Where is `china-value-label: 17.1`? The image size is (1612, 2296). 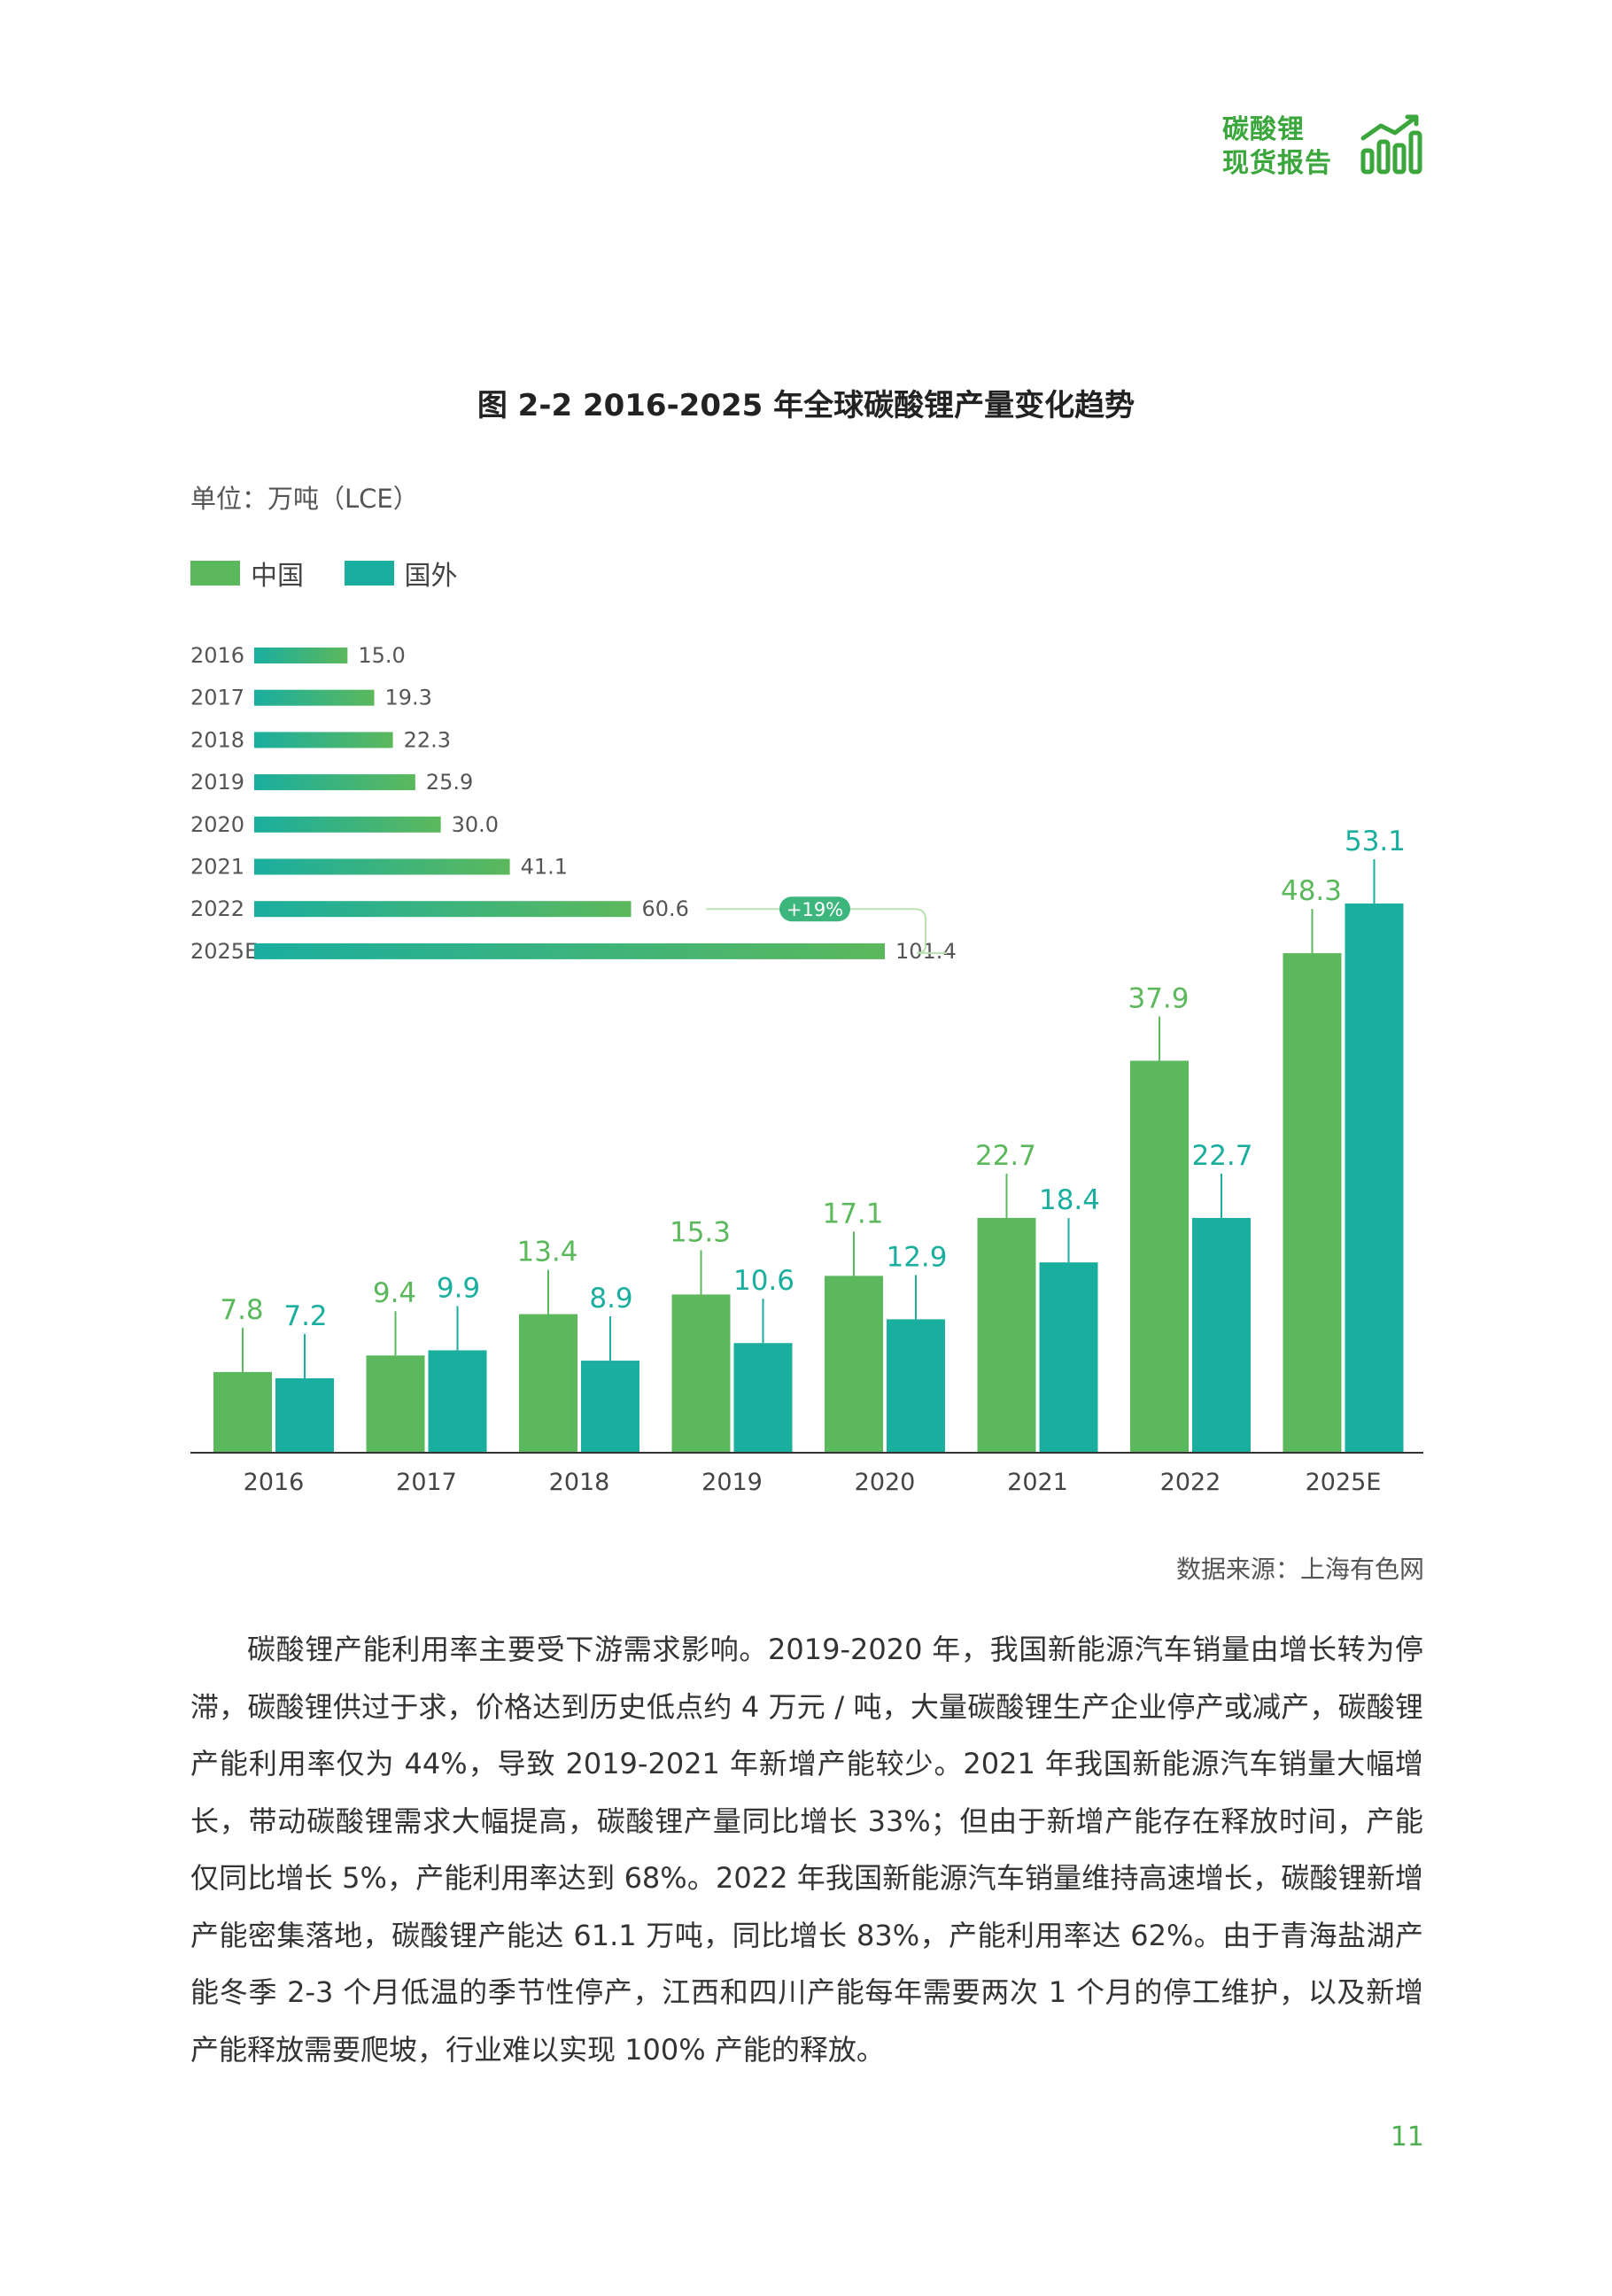 china-value-label: 17.1 is located at coordinates (853, 1213).